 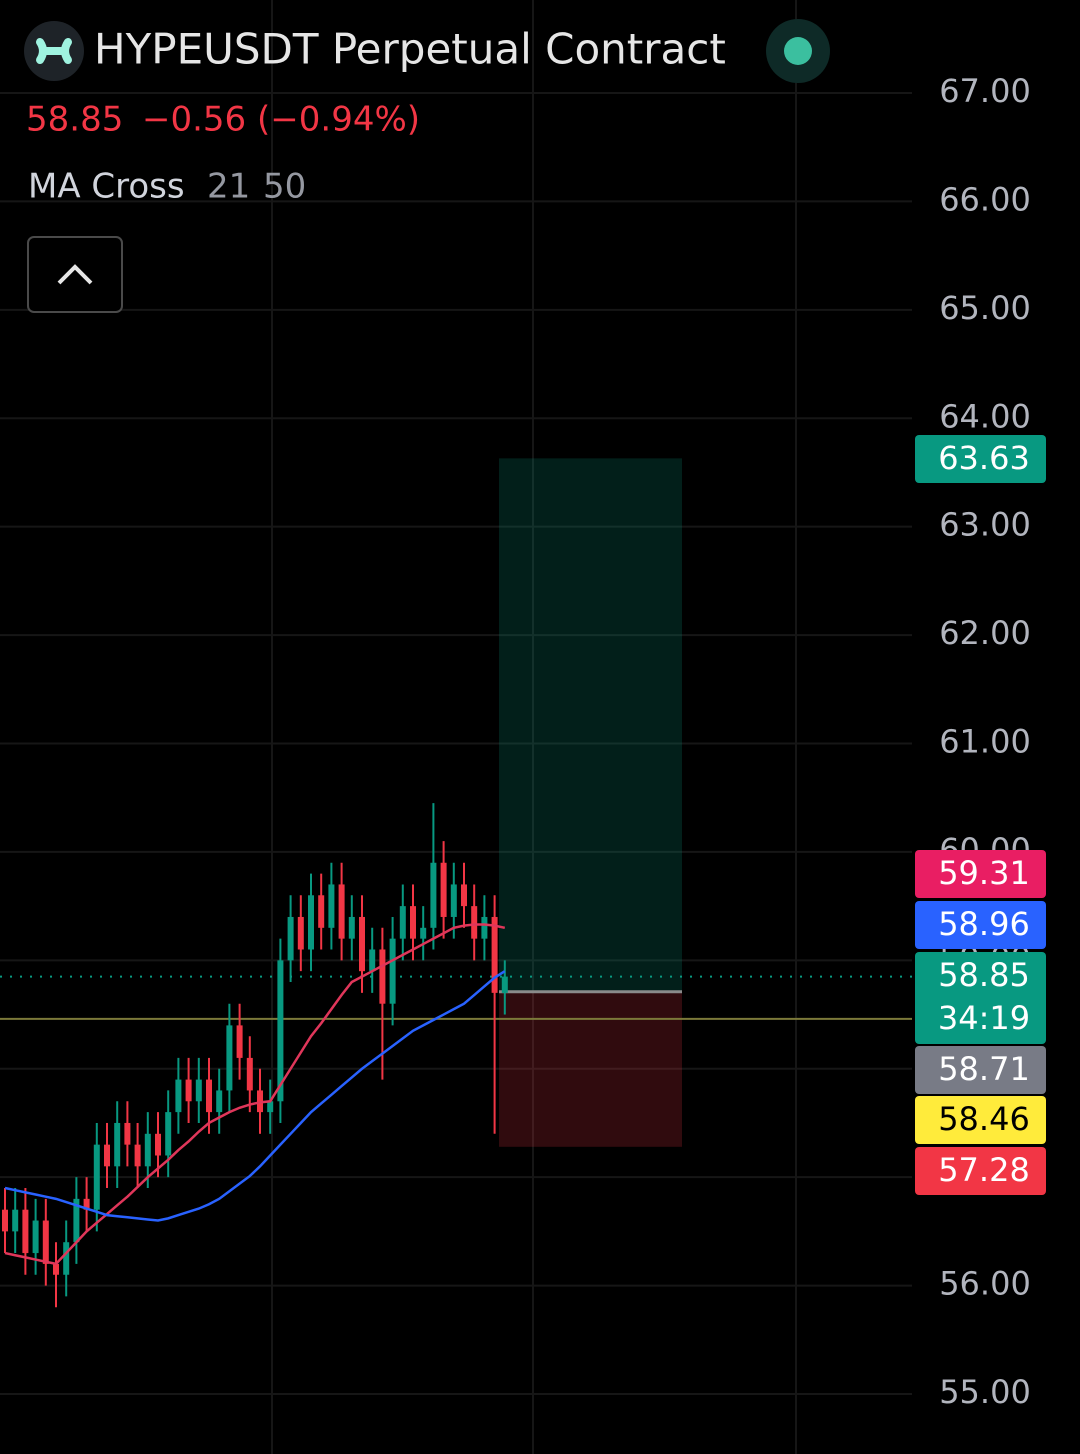 What do you see at coordinates (984, 458) in the screenshot?
I see `price-label: 63.63` at bounding box center [984, 458].